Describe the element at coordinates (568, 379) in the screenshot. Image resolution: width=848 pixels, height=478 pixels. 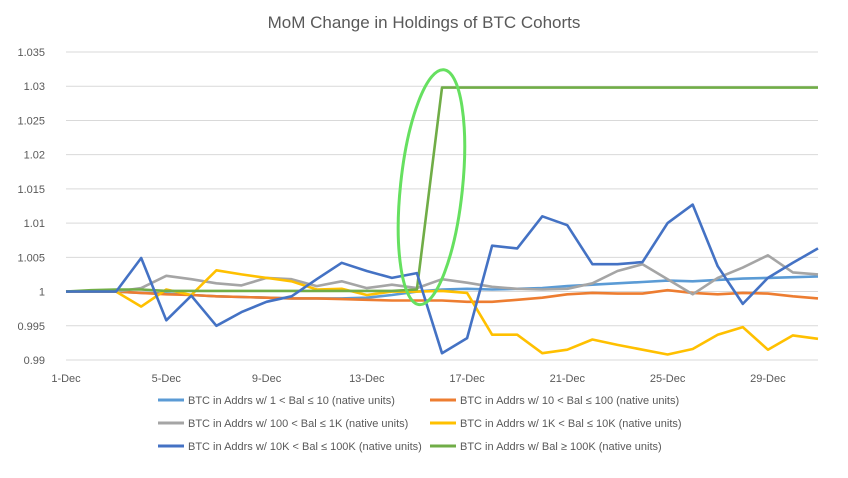
I see `x-tick-label: 21-Dec` at that location.